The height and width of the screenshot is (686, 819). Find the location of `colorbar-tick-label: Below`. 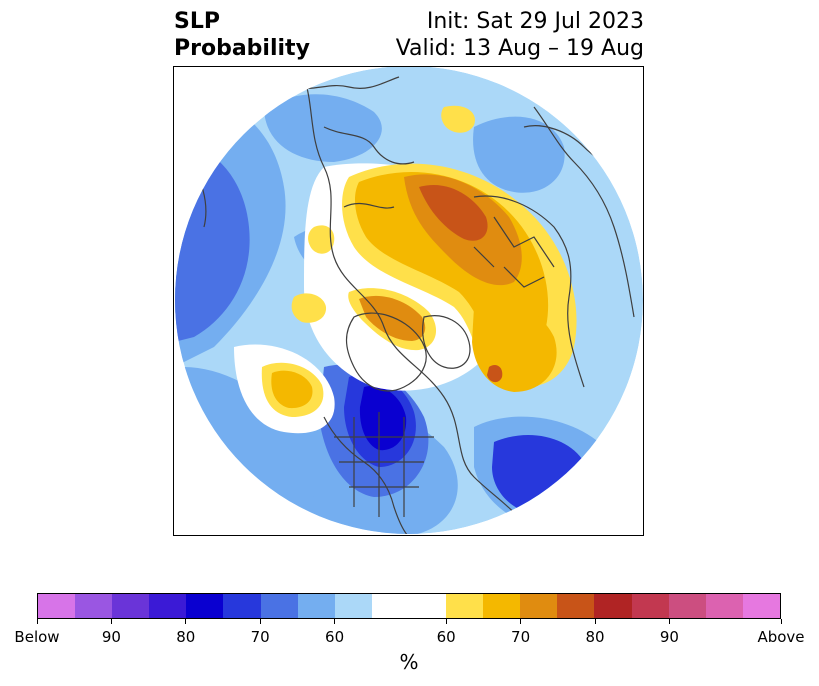

colorbar-tick-label: Below is located at coordinates (37, 637).